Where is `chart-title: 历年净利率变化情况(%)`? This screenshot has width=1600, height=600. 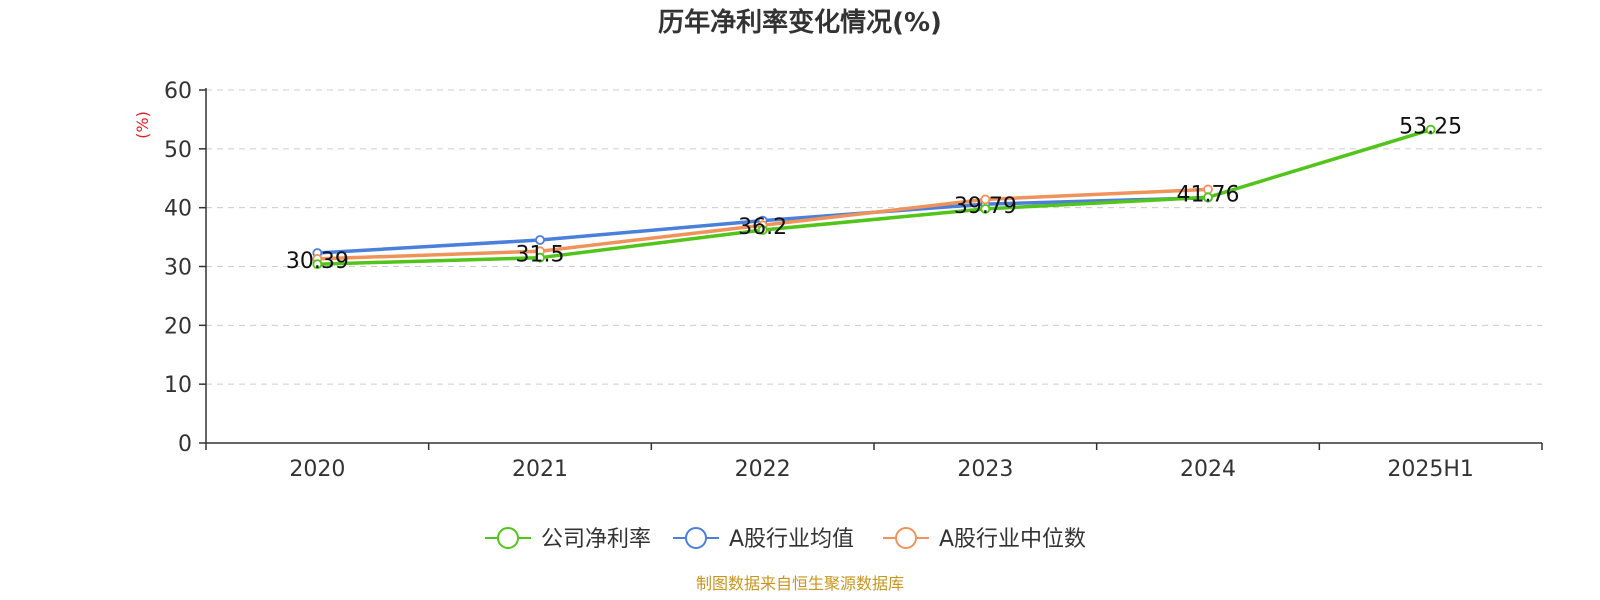 chart-title: 历年净利率变化情况(%) is located at coordinates (800, 22).